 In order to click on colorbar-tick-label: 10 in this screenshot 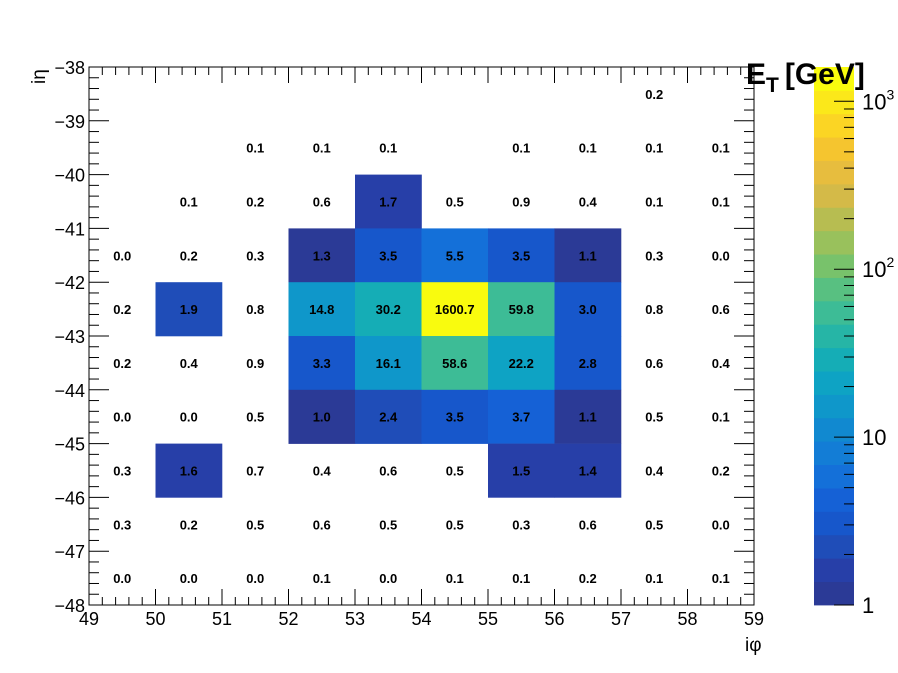, I will do `click(874, 437)`.